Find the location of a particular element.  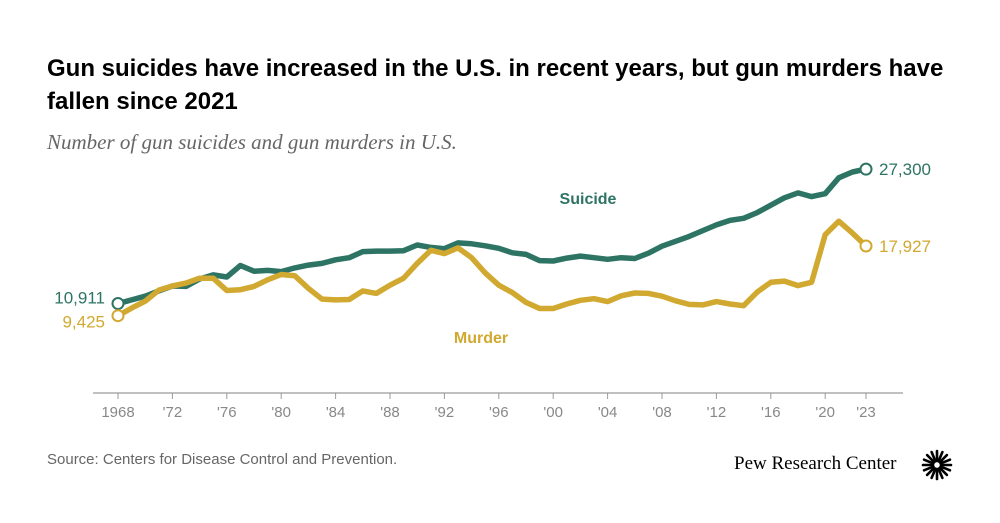

murder-end-label: 17,927 is located at coordinates (905, 246).